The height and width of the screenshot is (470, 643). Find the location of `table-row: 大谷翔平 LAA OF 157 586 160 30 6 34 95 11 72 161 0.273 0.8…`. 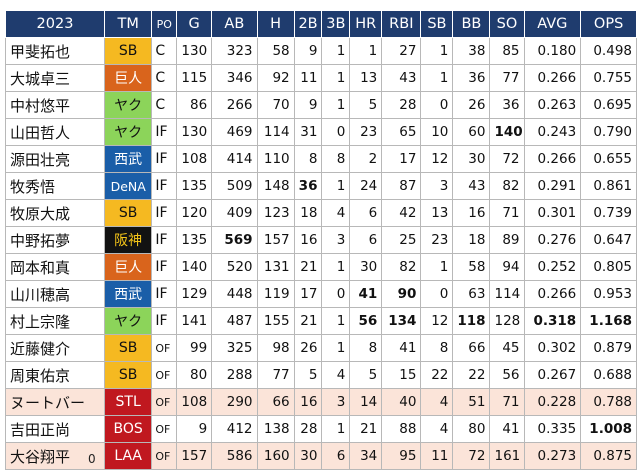

table-row: 大谷翔平 LAA OF 157 586 160 30 6 34 95 11 72 161 0.273 0.8… is located at coordinates (321, 456).